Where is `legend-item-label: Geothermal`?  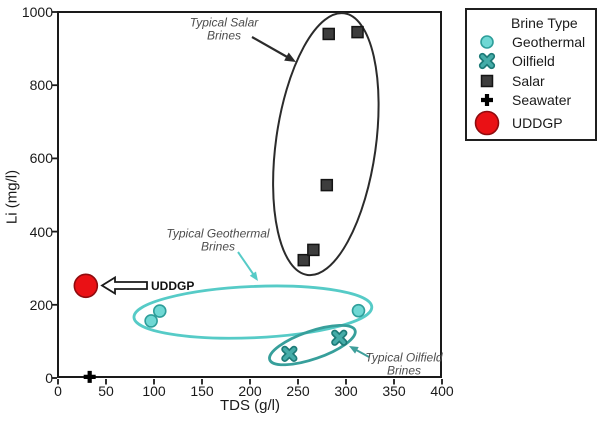 legend-item-label: Geothermal is located at coordinates (549, 41).